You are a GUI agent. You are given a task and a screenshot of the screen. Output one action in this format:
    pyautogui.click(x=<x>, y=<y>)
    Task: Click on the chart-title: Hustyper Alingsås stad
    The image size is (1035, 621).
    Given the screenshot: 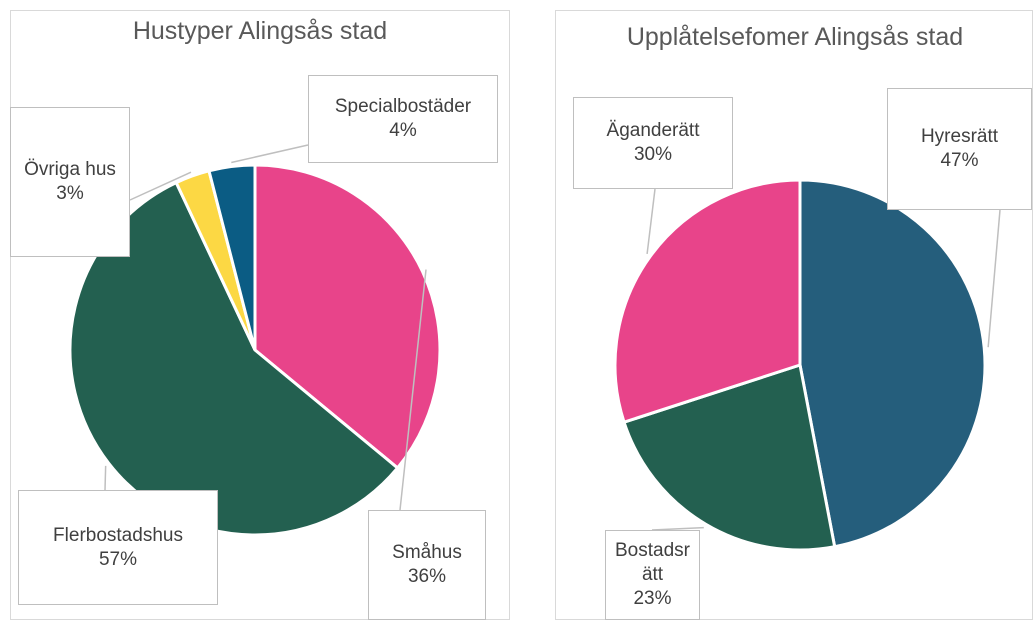 What is the action you would take?
    pyautogui.click(x=260, y=31)
    